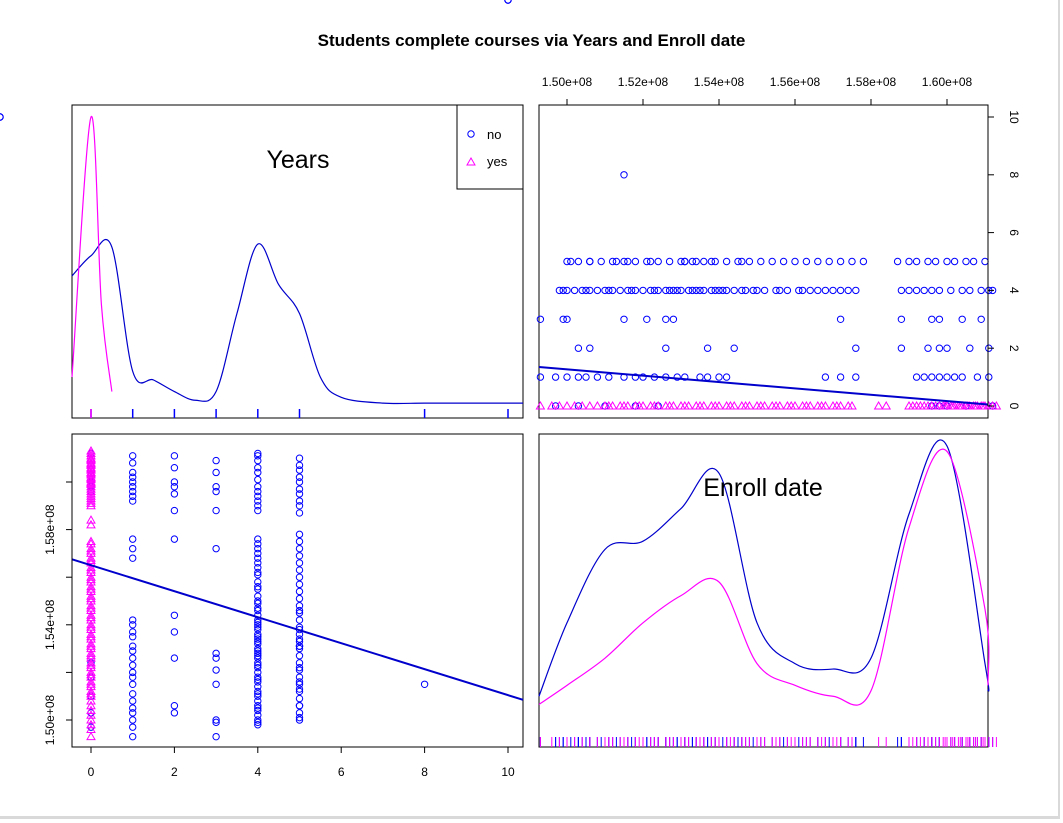 The height and width of the screenshot is (823, 1063). Describe the element at coordinates (471, 134) in the screenshot. I see `legend-no-marker` at that location.